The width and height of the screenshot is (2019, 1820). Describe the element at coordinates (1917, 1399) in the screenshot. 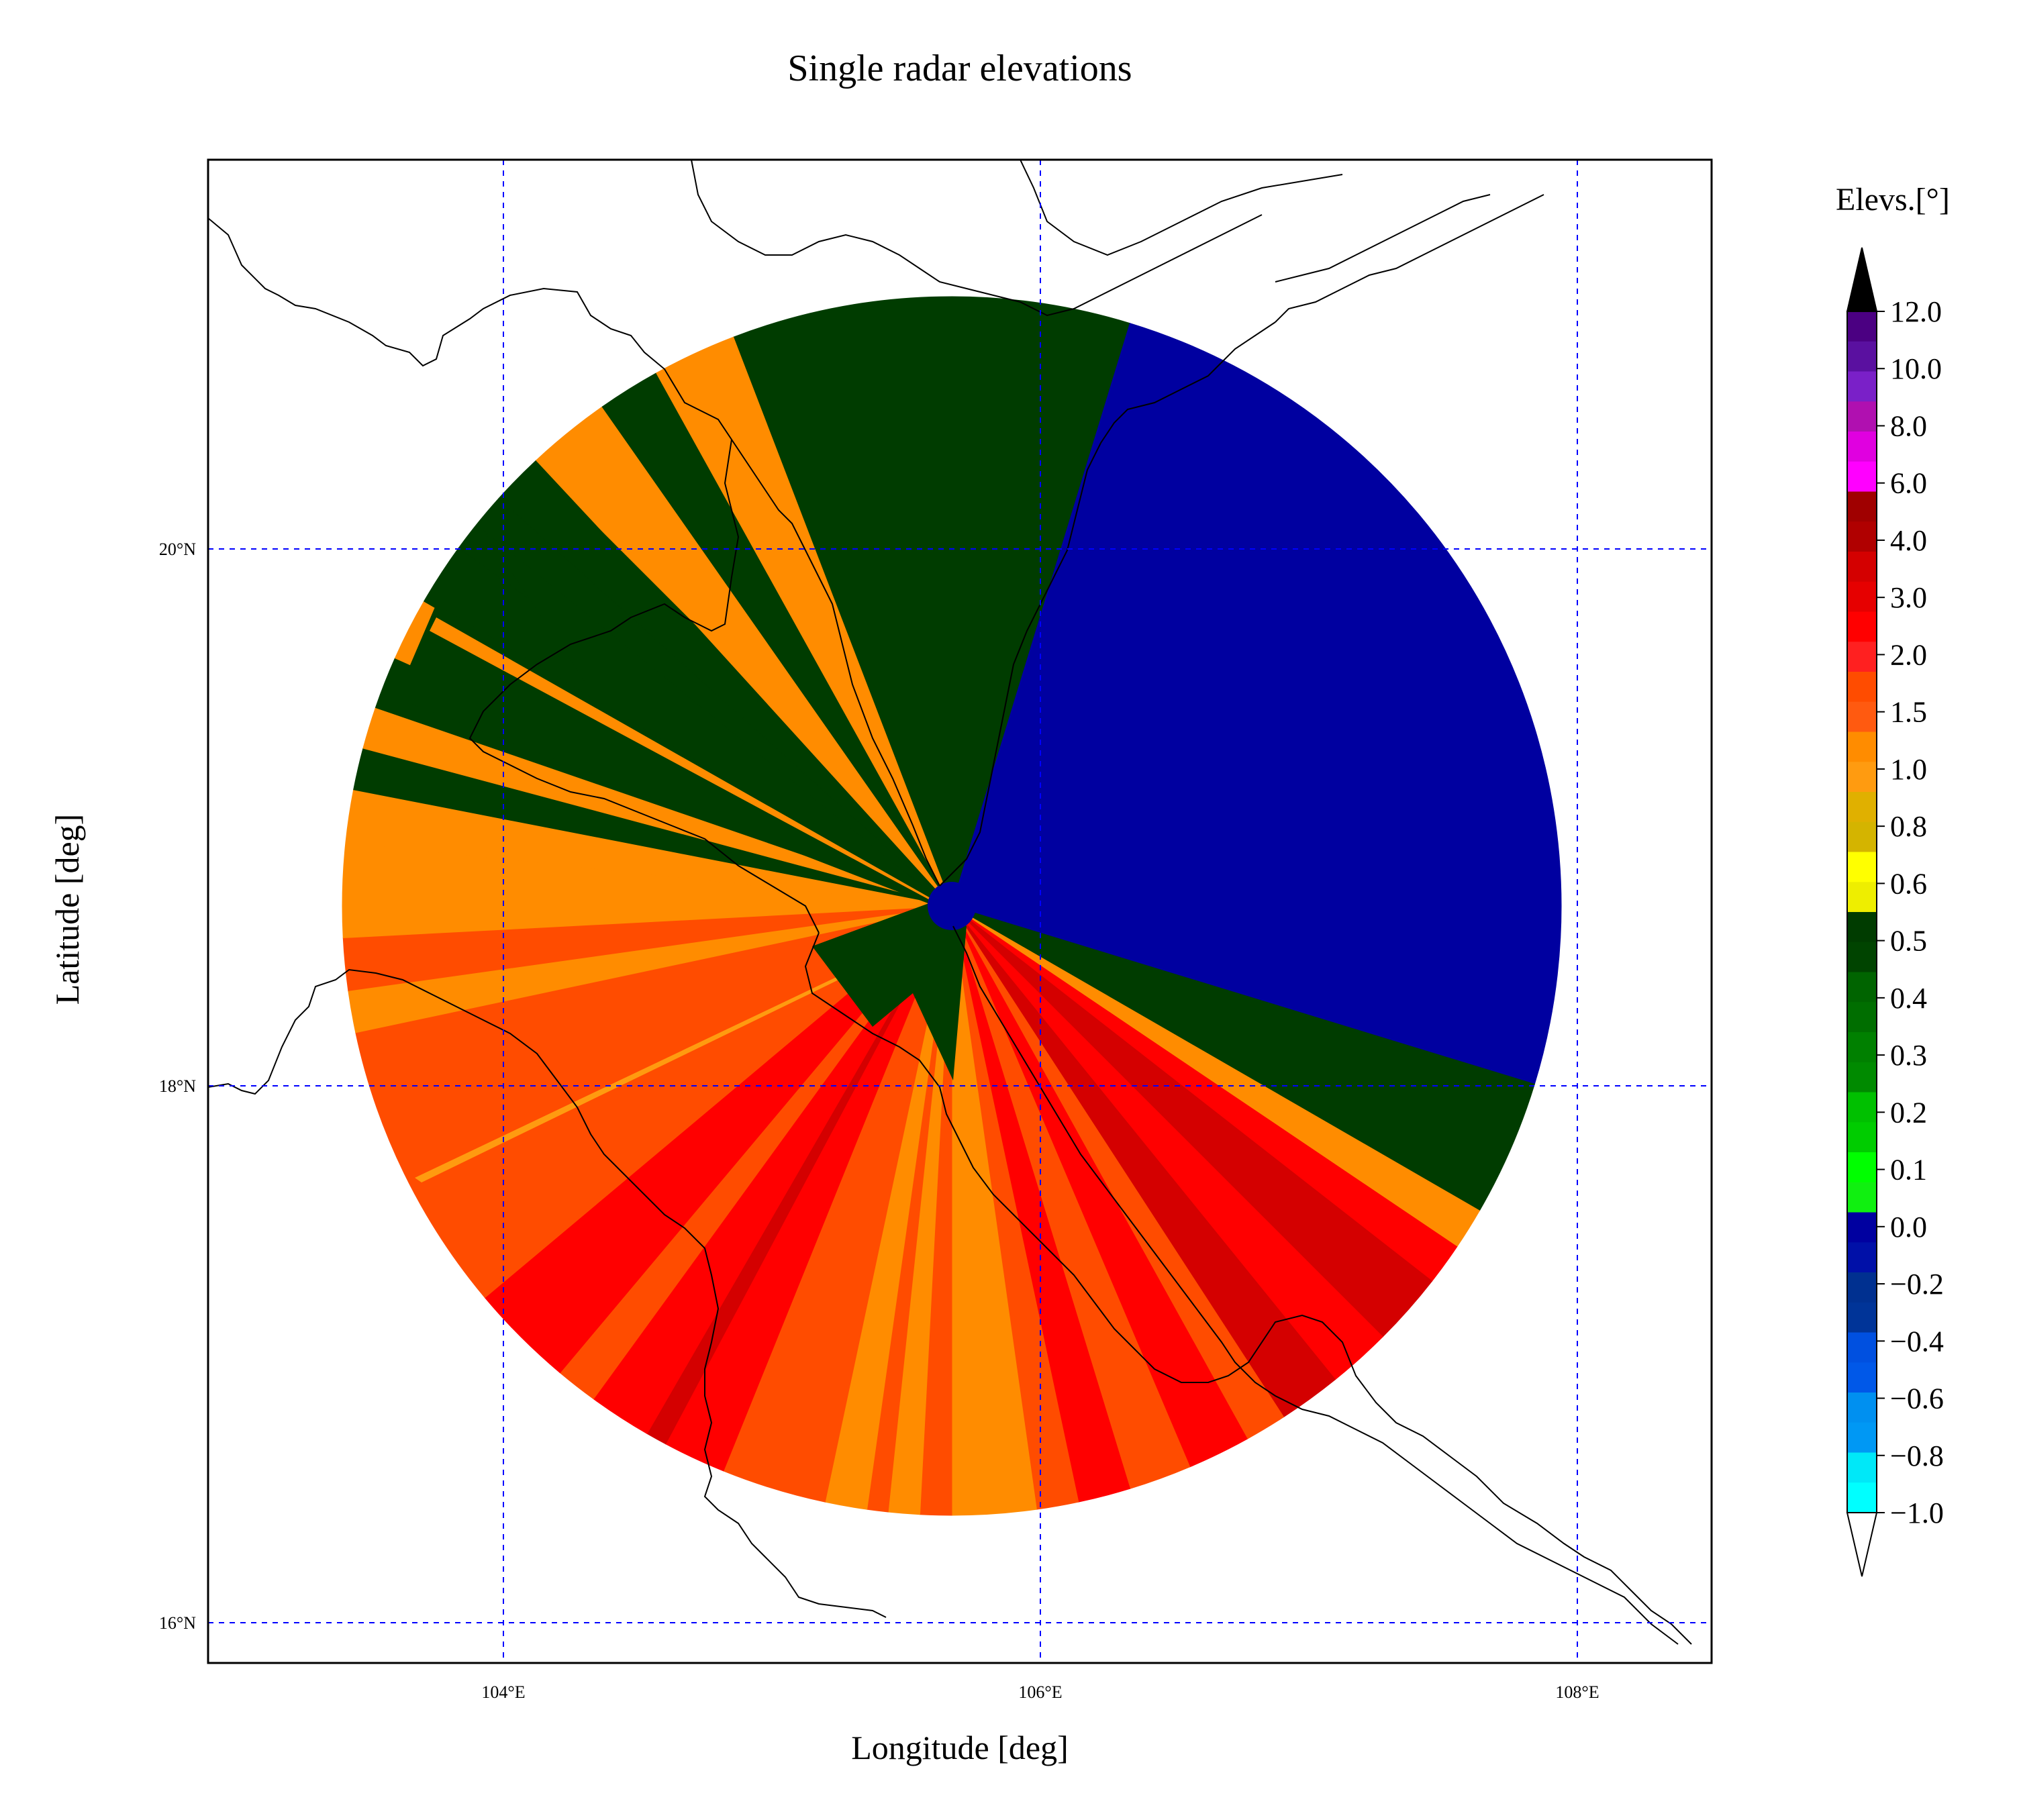

I see `colorbar-tick-label: −0.6` at that location.